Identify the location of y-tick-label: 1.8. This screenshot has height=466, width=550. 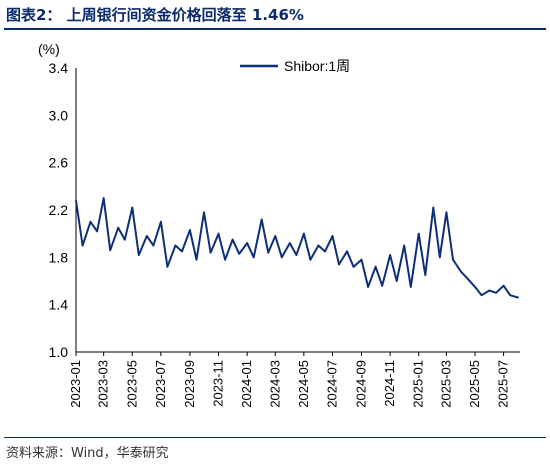
(59, 257).